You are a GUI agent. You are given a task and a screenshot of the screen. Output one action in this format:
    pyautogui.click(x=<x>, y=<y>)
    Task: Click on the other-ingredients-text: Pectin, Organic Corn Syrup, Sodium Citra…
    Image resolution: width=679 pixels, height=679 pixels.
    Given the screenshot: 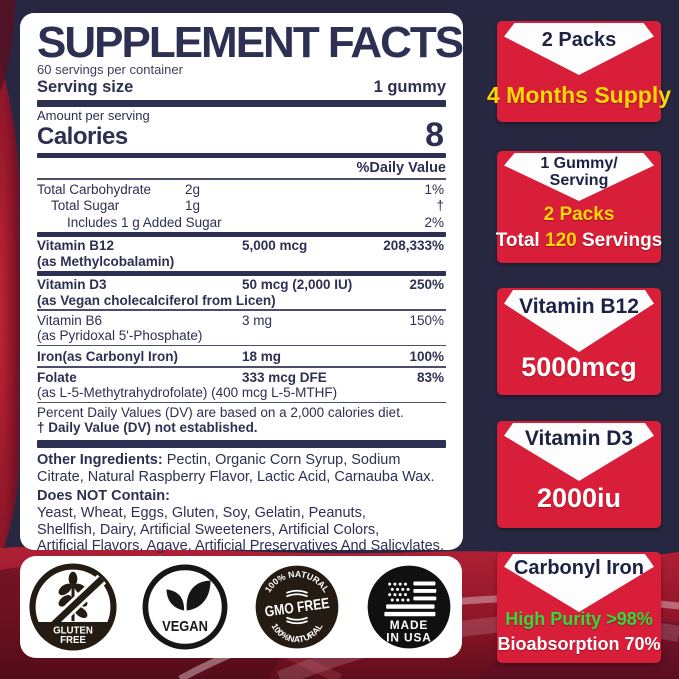 What is the action you would take?
    pyautogui.click(x=236, y=468)
    